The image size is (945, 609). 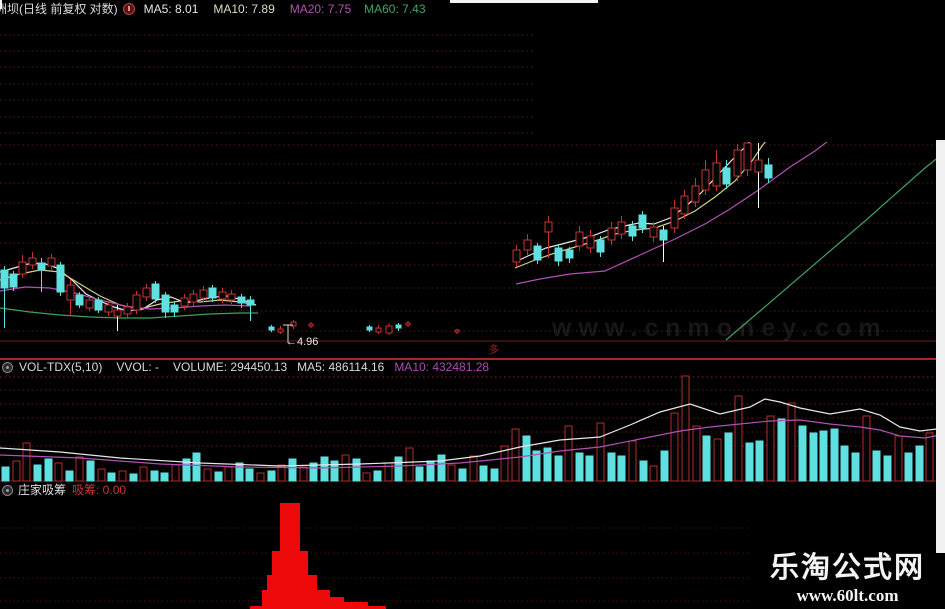 What do you see at coordinates (1, 4) in the screenshot?
I see `corner-edge-strip` at bounding box center [1, 4].